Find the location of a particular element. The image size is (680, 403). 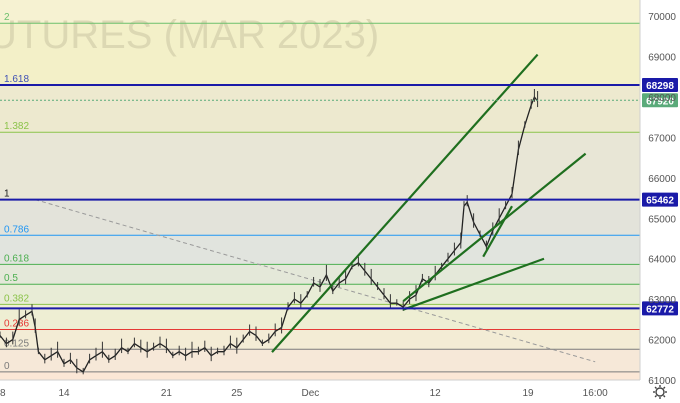

y-tick-label: 66000 is located at coordinates (662, 179).